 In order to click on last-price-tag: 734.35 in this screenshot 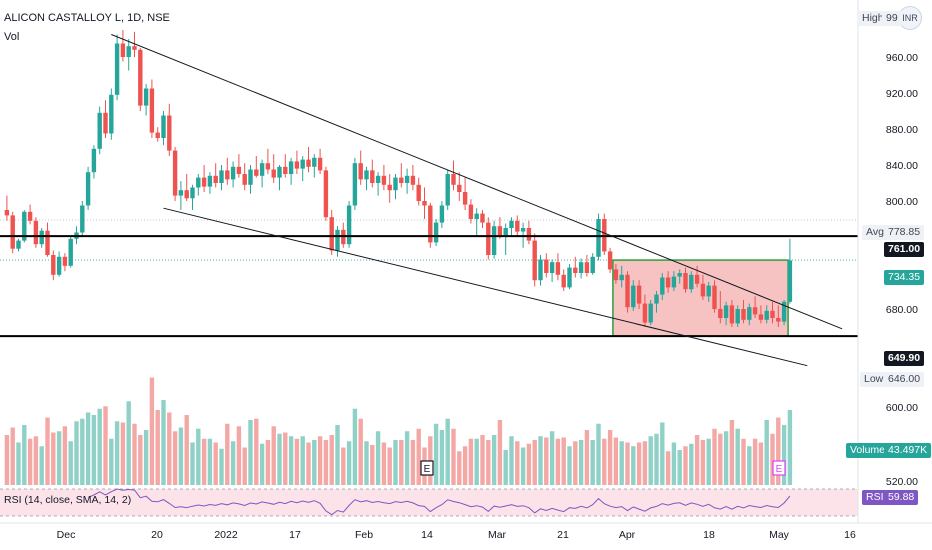, I will do `click(904, 277)`.